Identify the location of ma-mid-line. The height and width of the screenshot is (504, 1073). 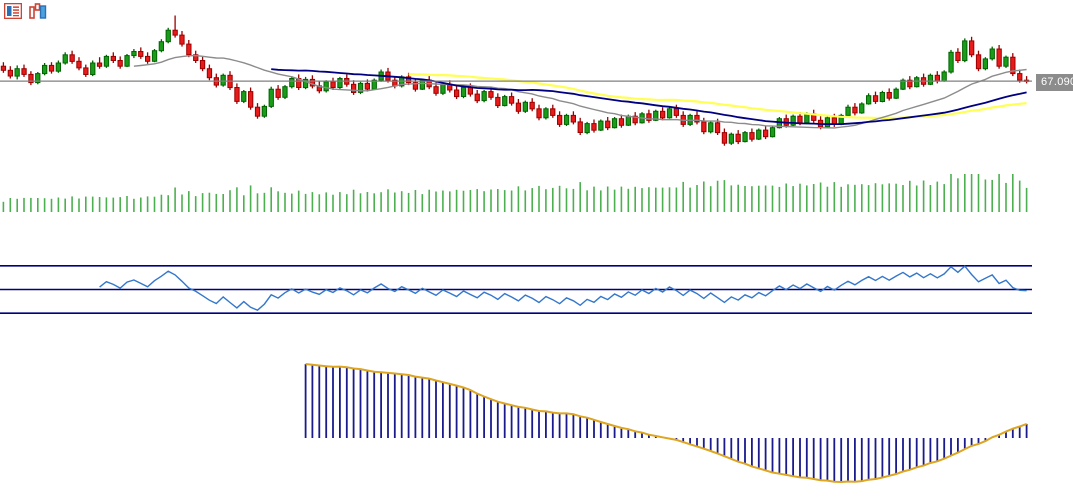
(649, 96).